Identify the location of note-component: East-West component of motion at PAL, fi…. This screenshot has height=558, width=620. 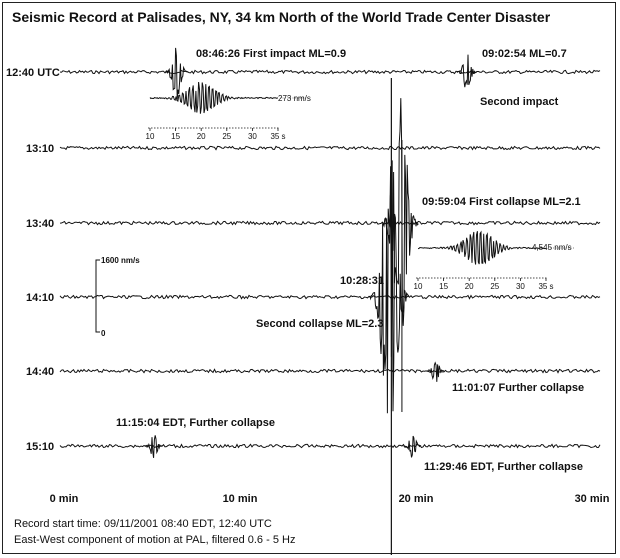
(154, 540).